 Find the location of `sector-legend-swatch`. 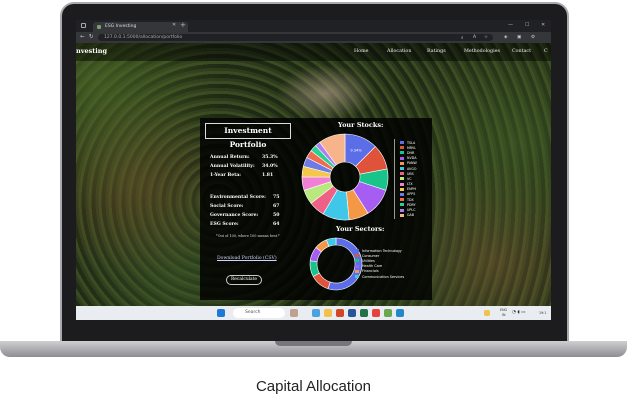

sector-legend-swatch is located at coordinates (357, 261).